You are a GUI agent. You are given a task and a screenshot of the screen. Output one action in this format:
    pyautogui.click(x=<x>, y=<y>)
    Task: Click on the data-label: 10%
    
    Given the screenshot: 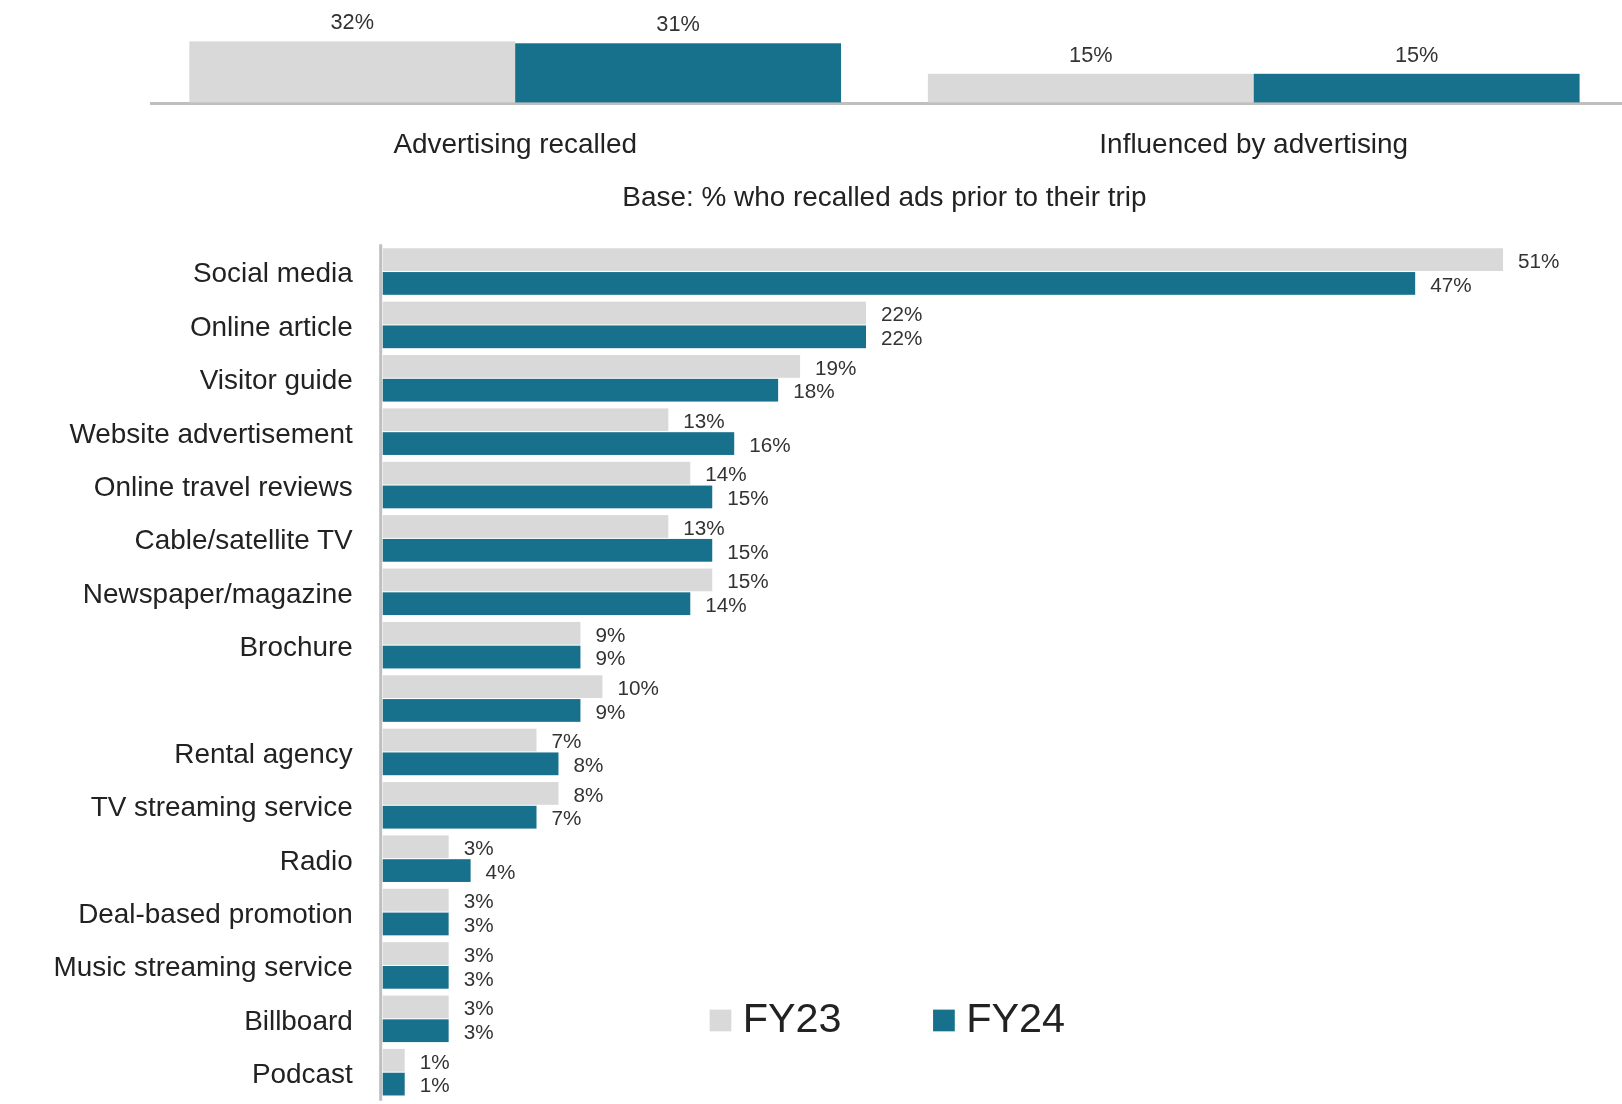 What is the action you would take?
    pyautogui.click(x=638, y=687)
    